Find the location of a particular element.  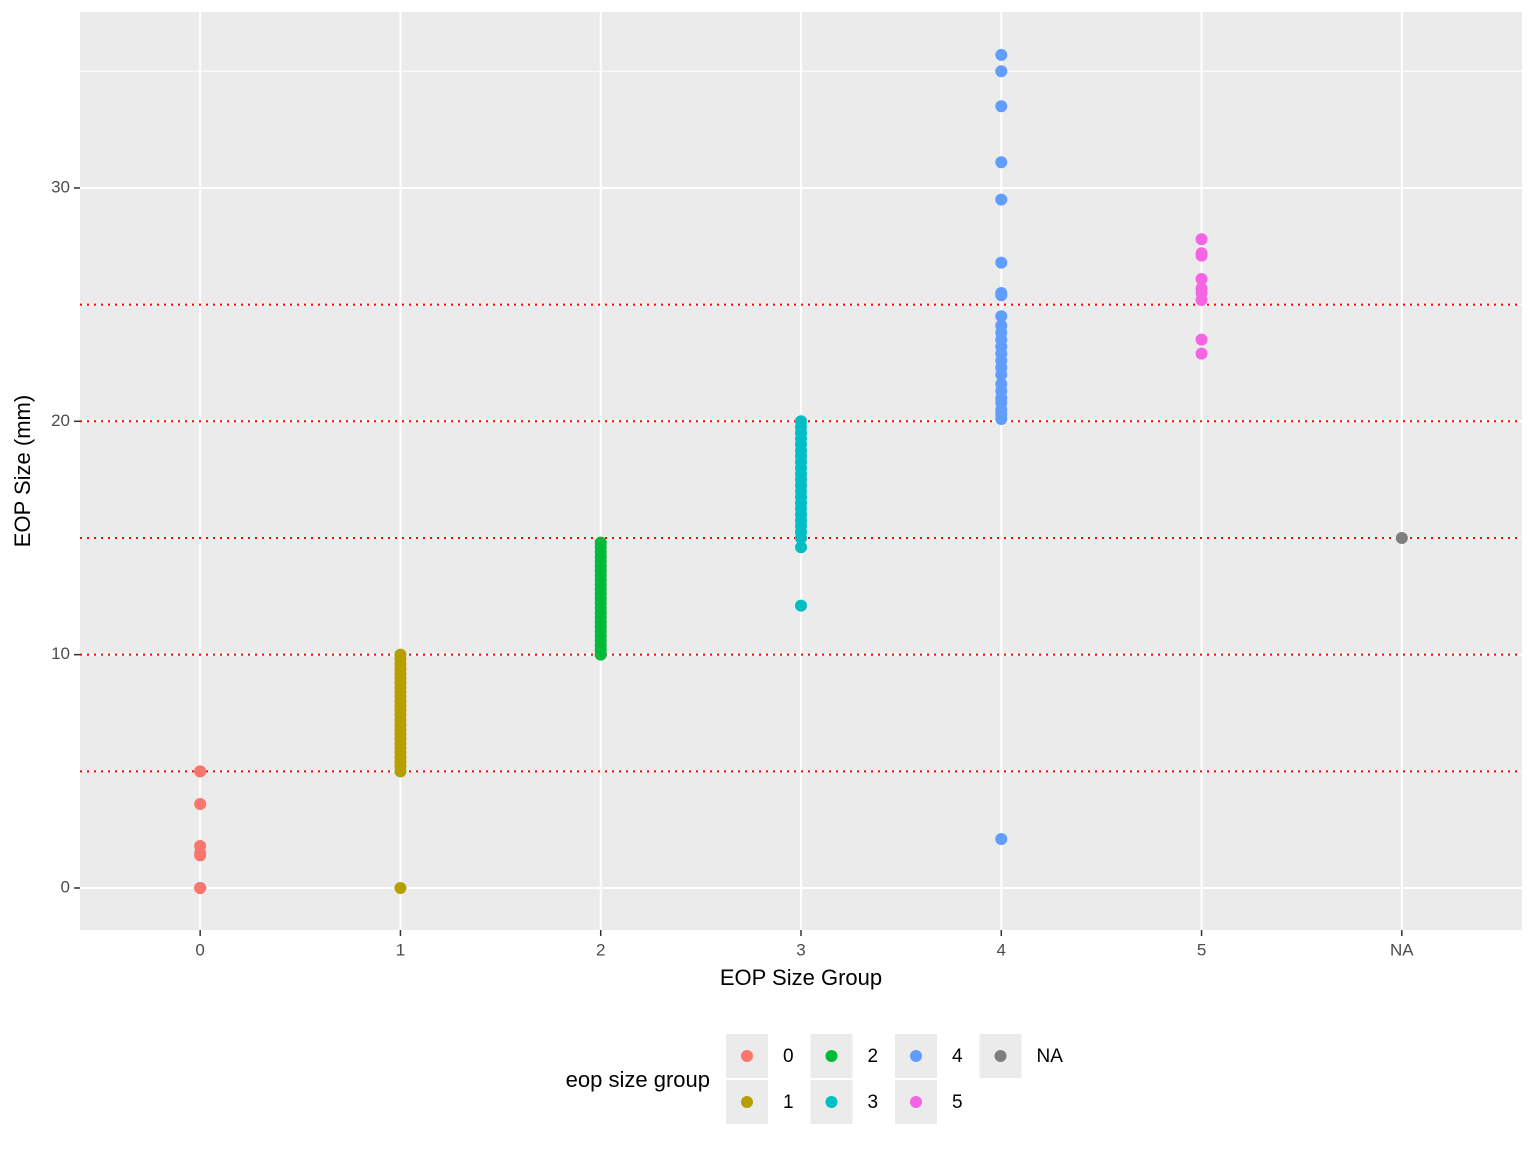

x-tick-label: NA is located at coordinates (1402, 949).